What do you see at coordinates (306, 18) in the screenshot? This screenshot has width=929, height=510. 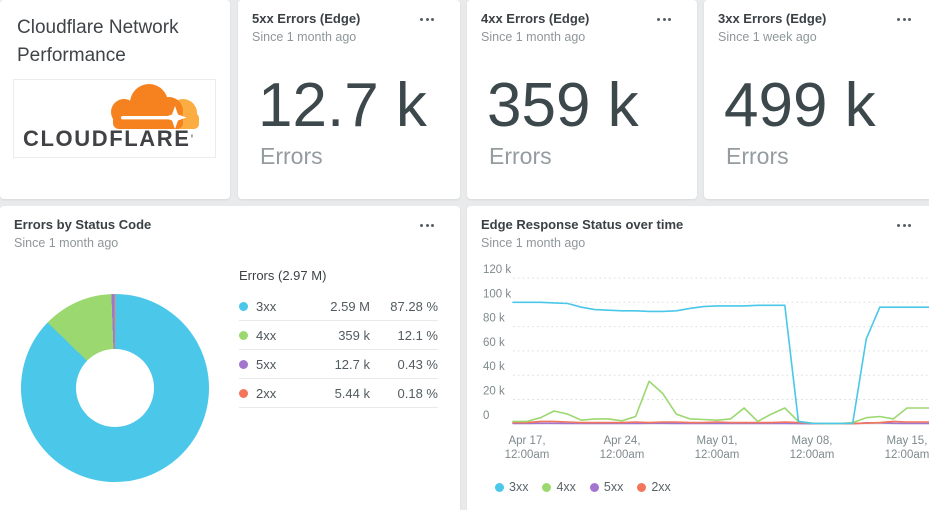 I see `widget-title: 5xx Errors (Edge)` at bounding box center [306, 18].